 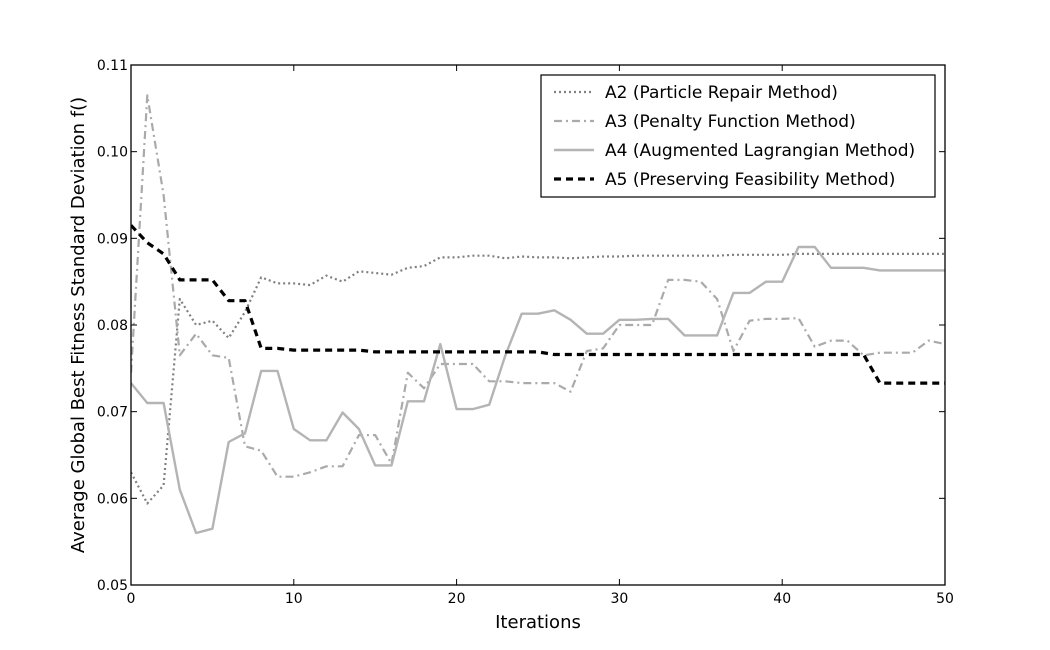 I want to click on y-tick-label: 0.09, so click(x=112, y=239).